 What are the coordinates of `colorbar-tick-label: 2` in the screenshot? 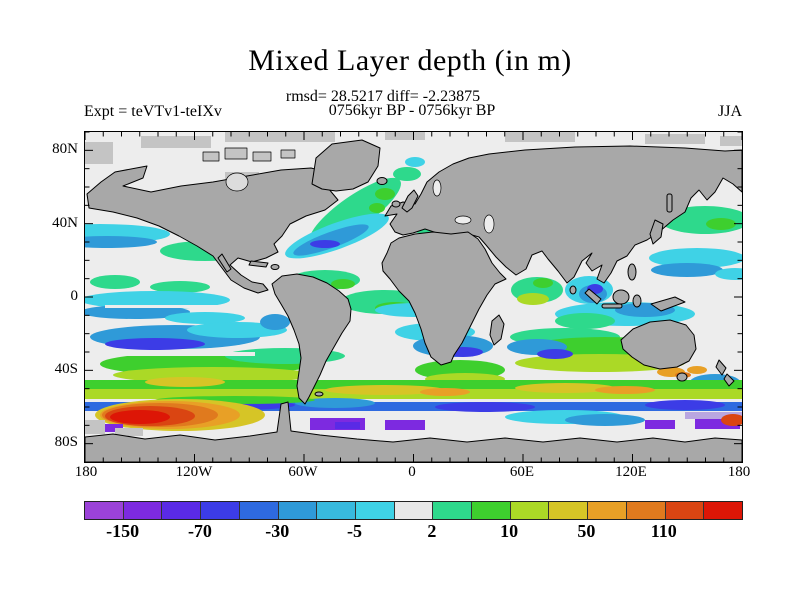 It's located at (432, 531).